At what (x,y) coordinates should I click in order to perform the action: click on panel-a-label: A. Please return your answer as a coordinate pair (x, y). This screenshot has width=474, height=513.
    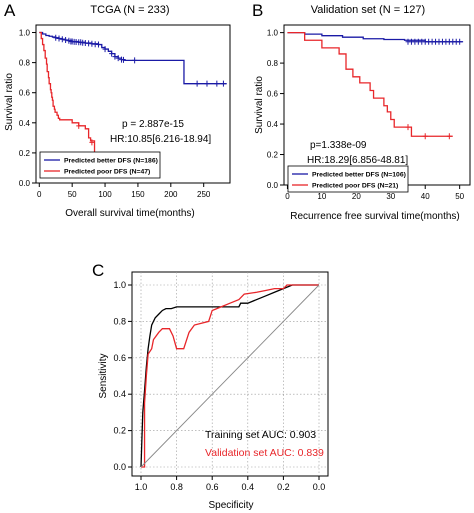
    Looking at the image, I should click on (10, 10).